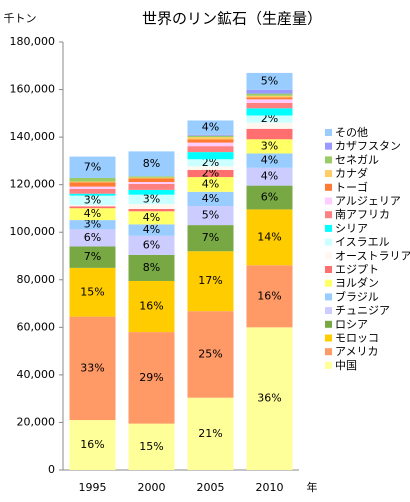  Describe the element at coordinates (36, 326) in the screenshot. I see `y-tick-label: 60,000` at that location.